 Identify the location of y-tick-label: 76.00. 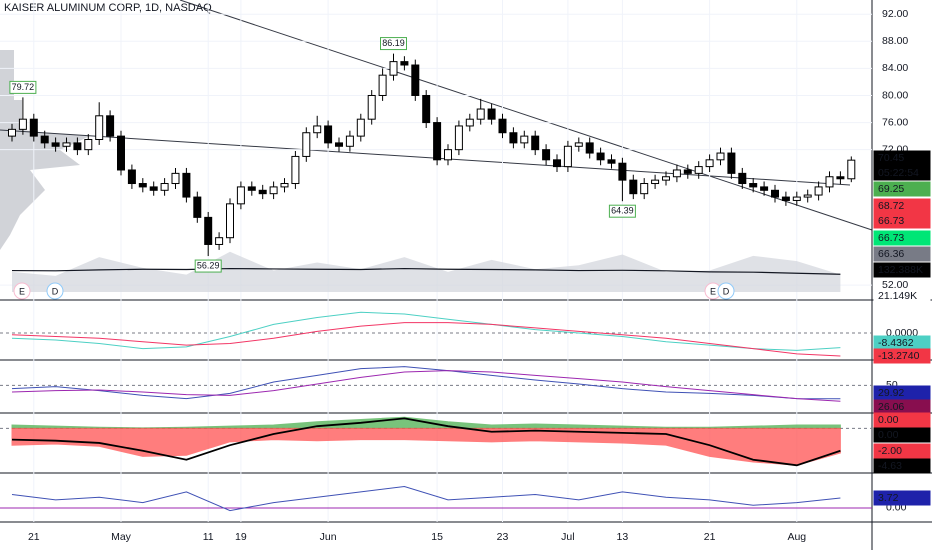
(895, 122).